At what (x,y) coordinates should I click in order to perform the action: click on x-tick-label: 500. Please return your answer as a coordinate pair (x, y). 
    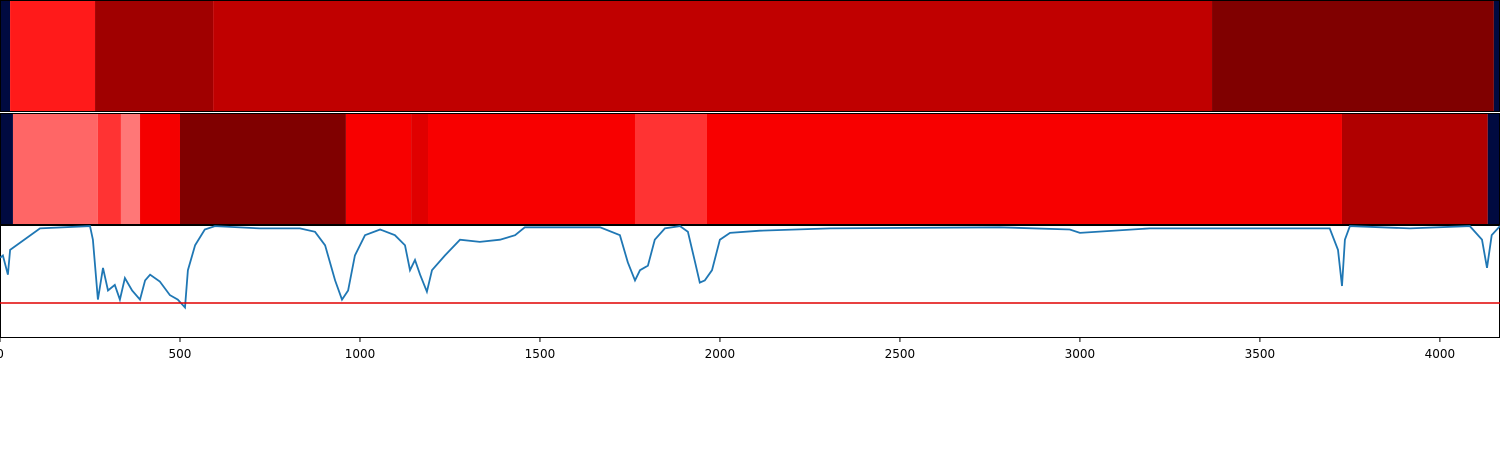
    Looking at the image, I should click on (180, 354).